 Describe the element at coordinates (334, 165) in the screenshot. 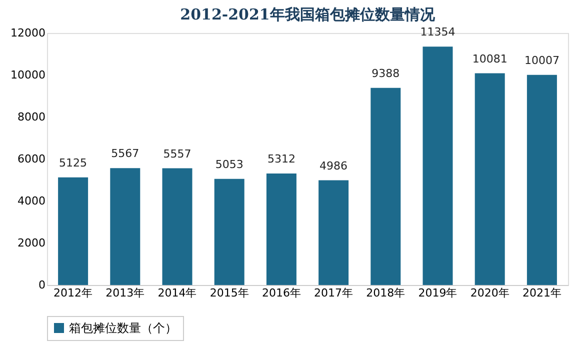

I see `data-label: 4986` at that location.